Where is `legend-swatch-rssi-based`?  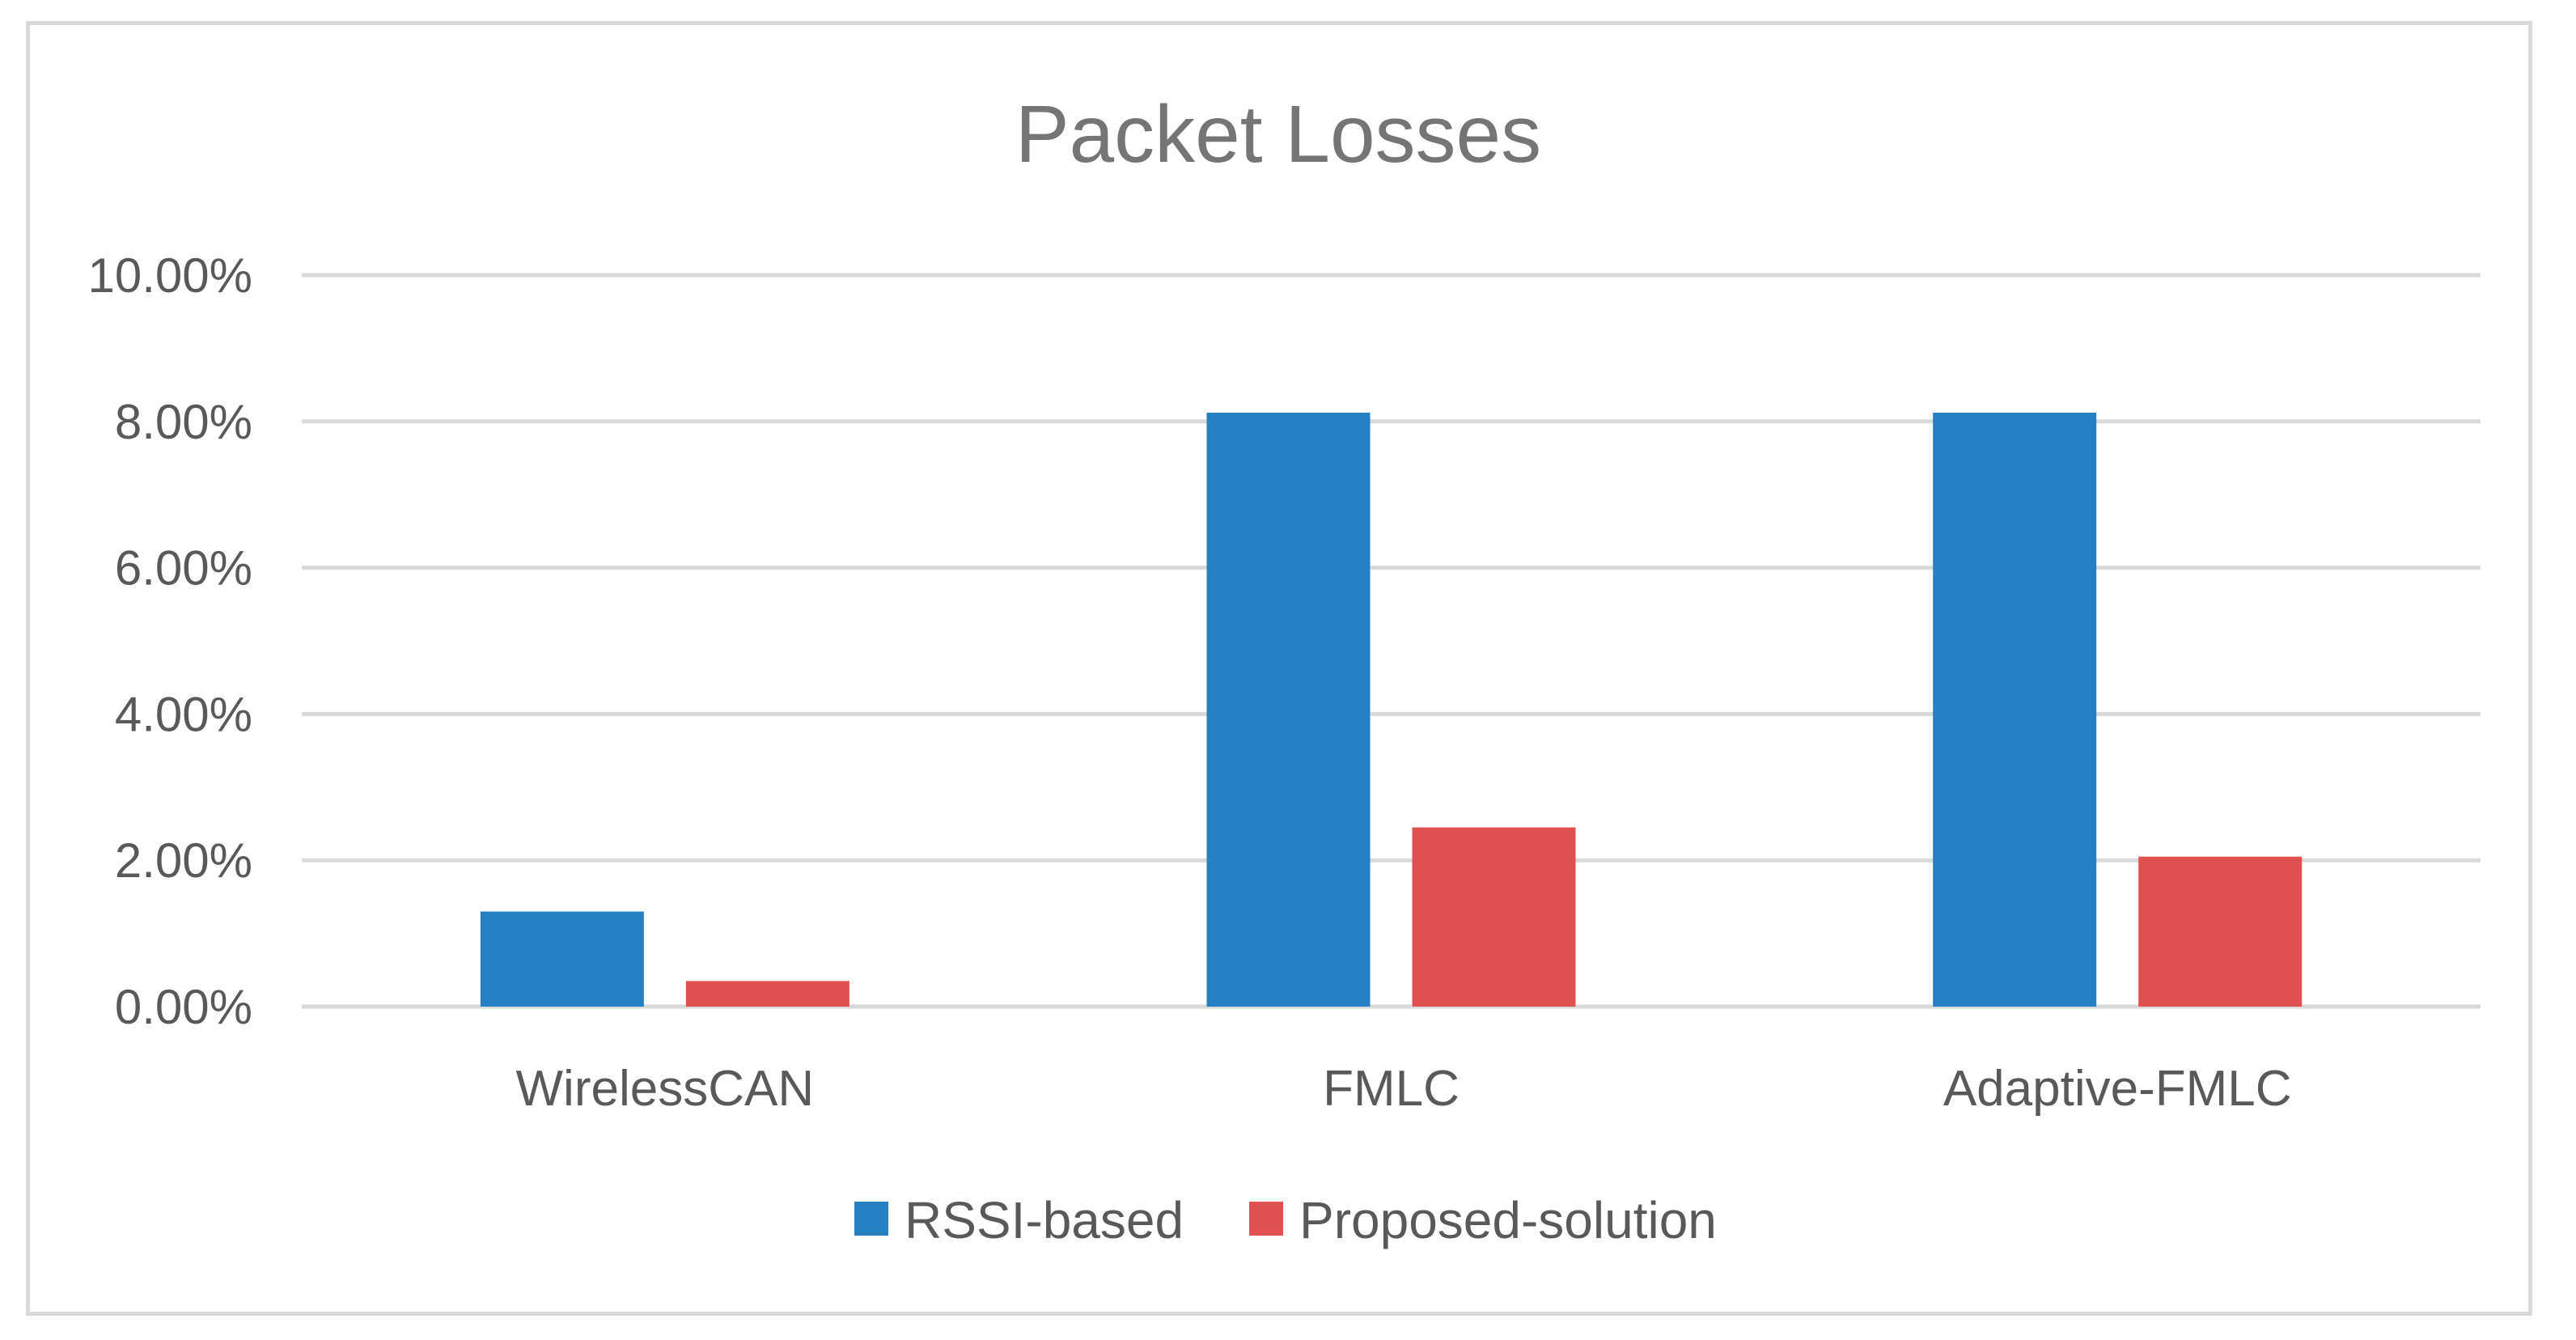
legend-swatch-rssi-based is located at coordinates (871, 1219).